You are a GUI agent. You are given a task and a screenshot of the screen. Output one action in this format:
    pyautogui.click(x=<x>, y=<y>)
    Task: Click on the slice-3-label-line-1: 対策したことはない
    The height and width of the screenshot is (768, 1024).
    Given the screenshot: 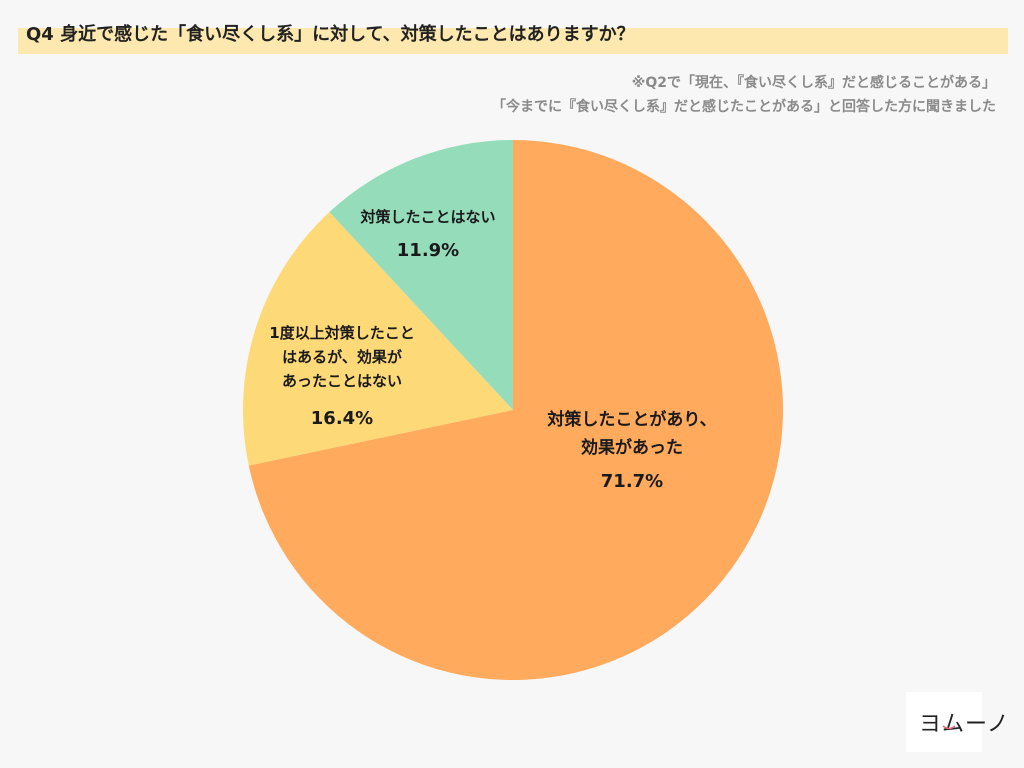 What is the action you would take?
    pyautogui.click(x=427, y=217)
    